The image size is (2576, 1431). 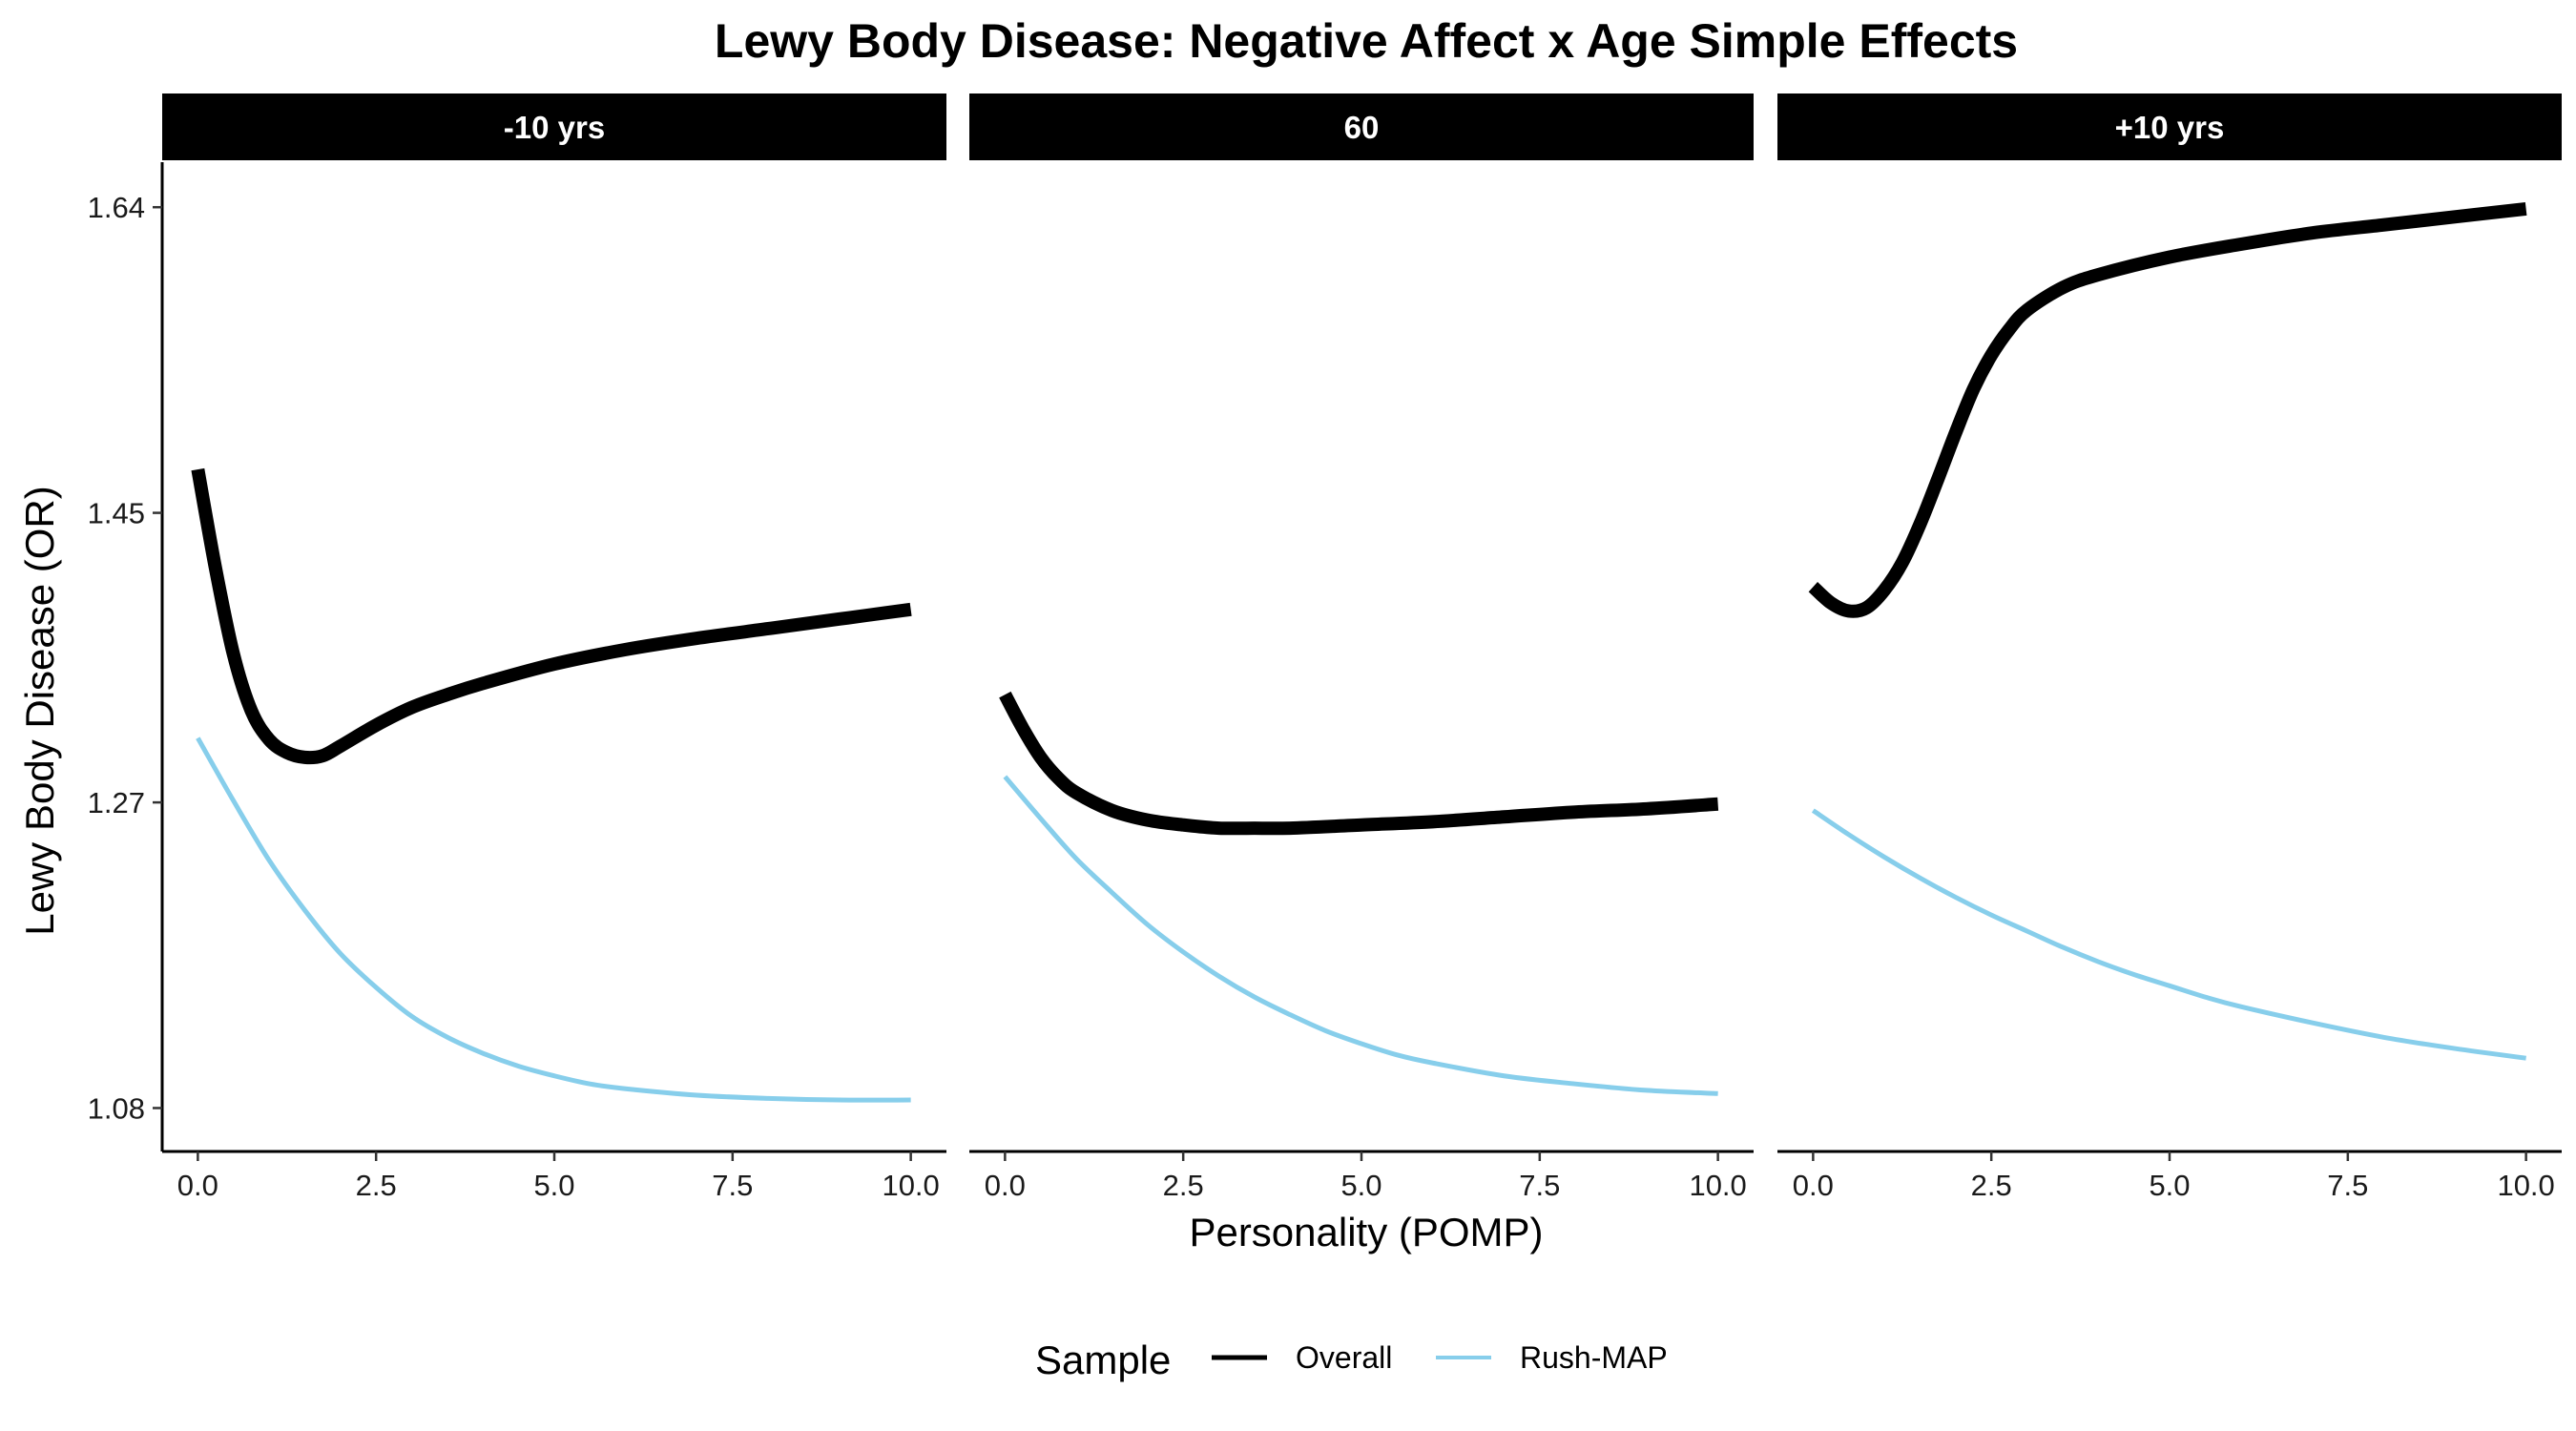 What do you see at coordinates (39, 711) in the screenshot?
I see `y-axis-title: Lewy Body Disease (OR)` at bounding box center [39, 711].